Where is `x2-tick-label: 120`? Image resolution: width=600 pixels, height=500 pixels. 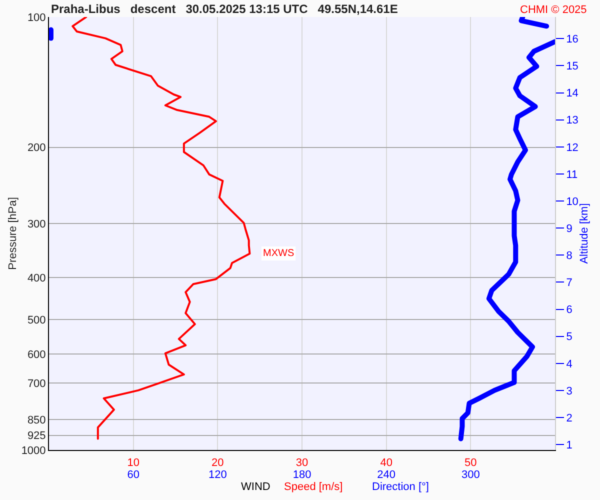
x2-tick-label: 120 is located at coordinates (217, 475).